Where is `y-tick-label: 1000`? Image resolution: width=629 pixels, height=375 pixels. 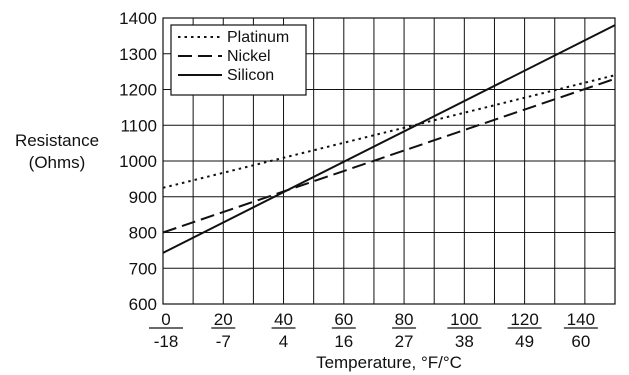 y-tick-label: 1000 is located at coordinates (138, 161).